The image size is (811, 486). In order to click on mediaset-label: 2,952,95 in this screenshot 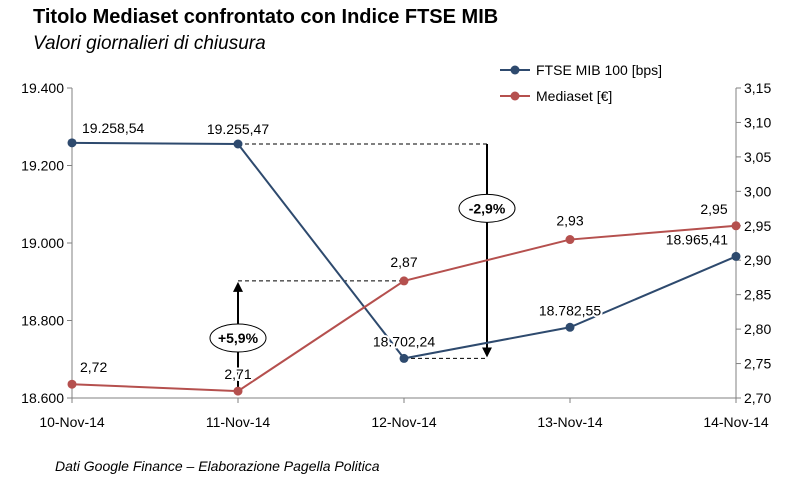, I will do `click(713, 209)`.